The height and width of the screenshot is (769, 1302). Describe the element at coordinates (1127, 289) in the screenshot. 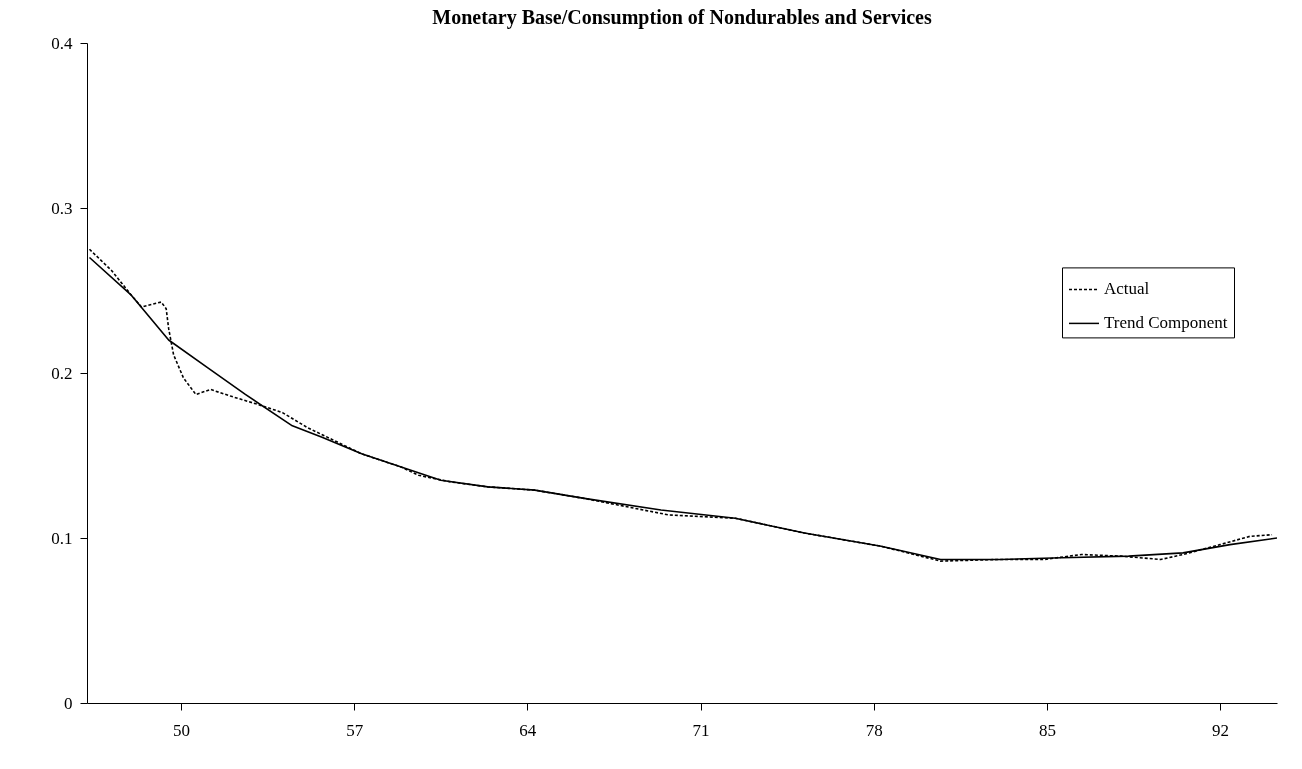

I see `legend-label: Actual` at that location.